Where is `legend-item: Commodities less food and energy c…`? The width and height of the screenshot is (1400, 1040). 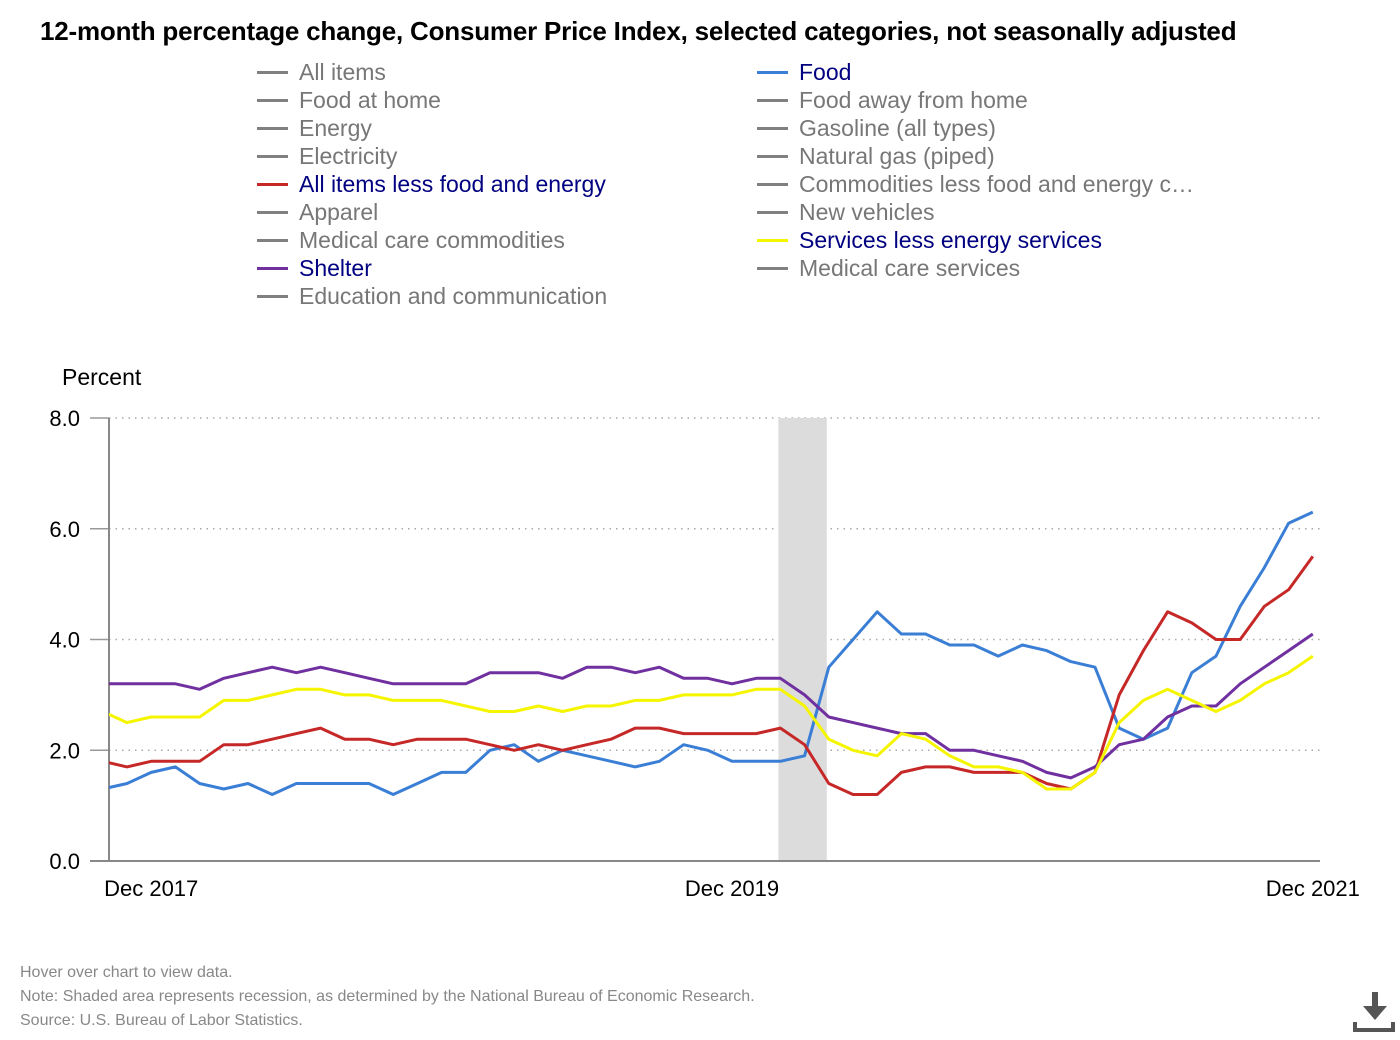 legend-item: Commodities less food and energy c… is located at coordinates (975, 184).